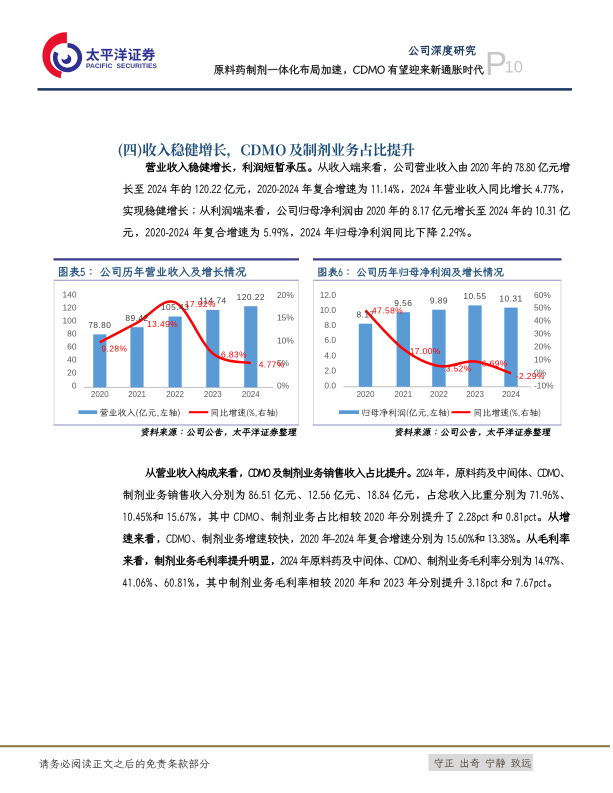 Image resolution: width=613 pixels, height=793 pixels. I want to click on svg-text: 10.31, so click(510, 298).